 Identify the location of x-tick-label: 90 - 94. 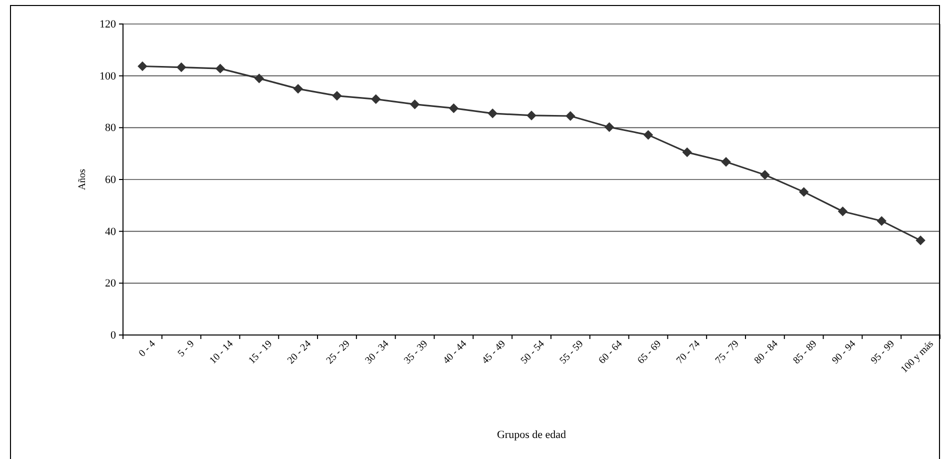
(844, 352).